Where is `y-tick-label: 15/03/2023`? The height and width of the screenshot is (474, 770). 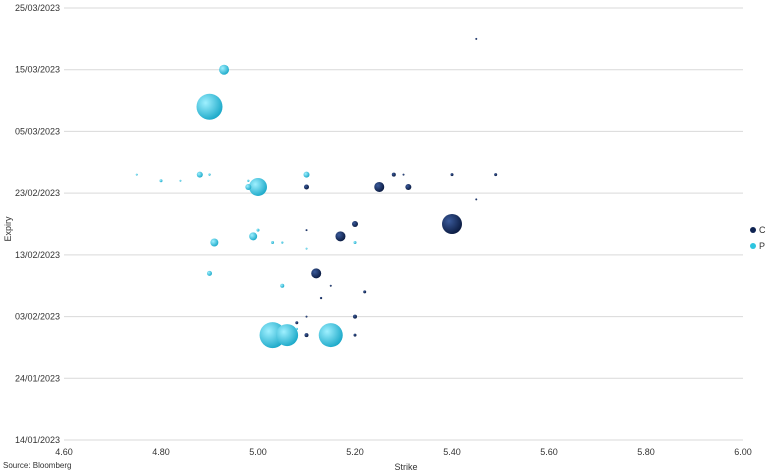 y-tick-label: 15/03/2023 is located at coordinates (37, 70).